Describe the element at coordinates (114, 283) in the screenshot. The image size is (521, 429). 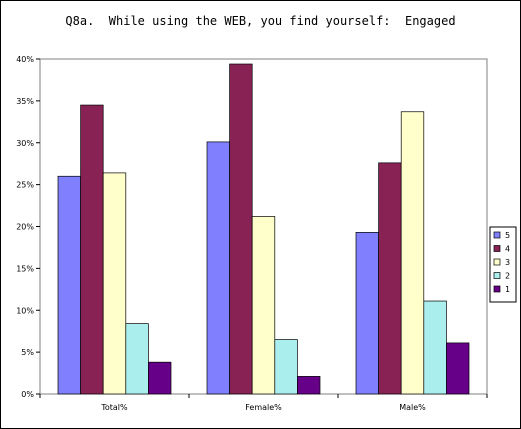
I see `bar-3-Total` at that location.